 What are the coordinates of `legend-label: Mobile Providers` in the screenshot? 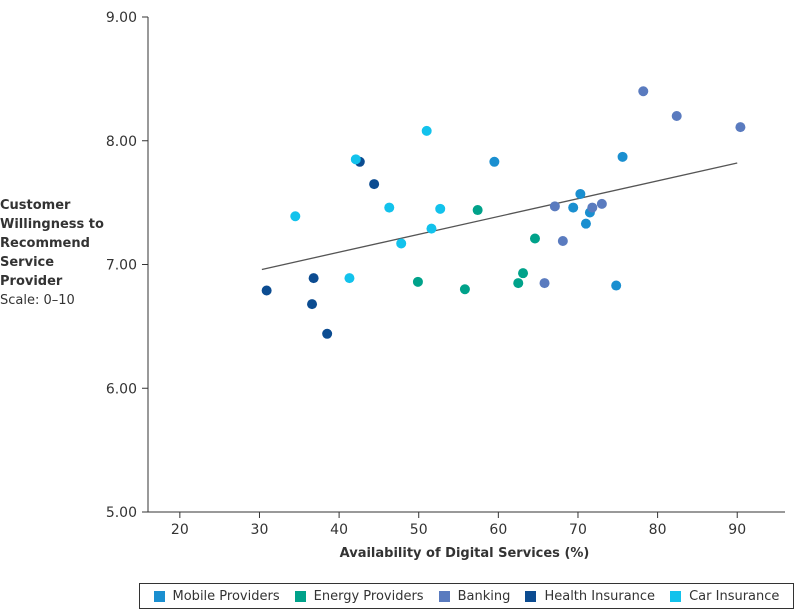 It's located at (226, 596).